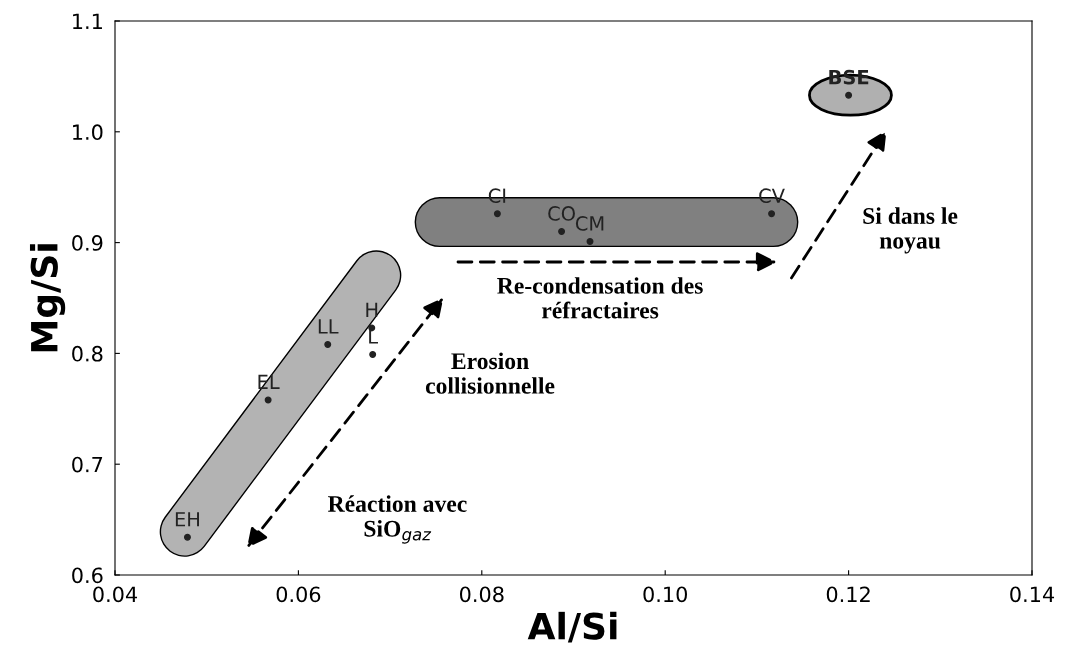  I want to click on y-tick-label: 1.0, so click(88, 132).